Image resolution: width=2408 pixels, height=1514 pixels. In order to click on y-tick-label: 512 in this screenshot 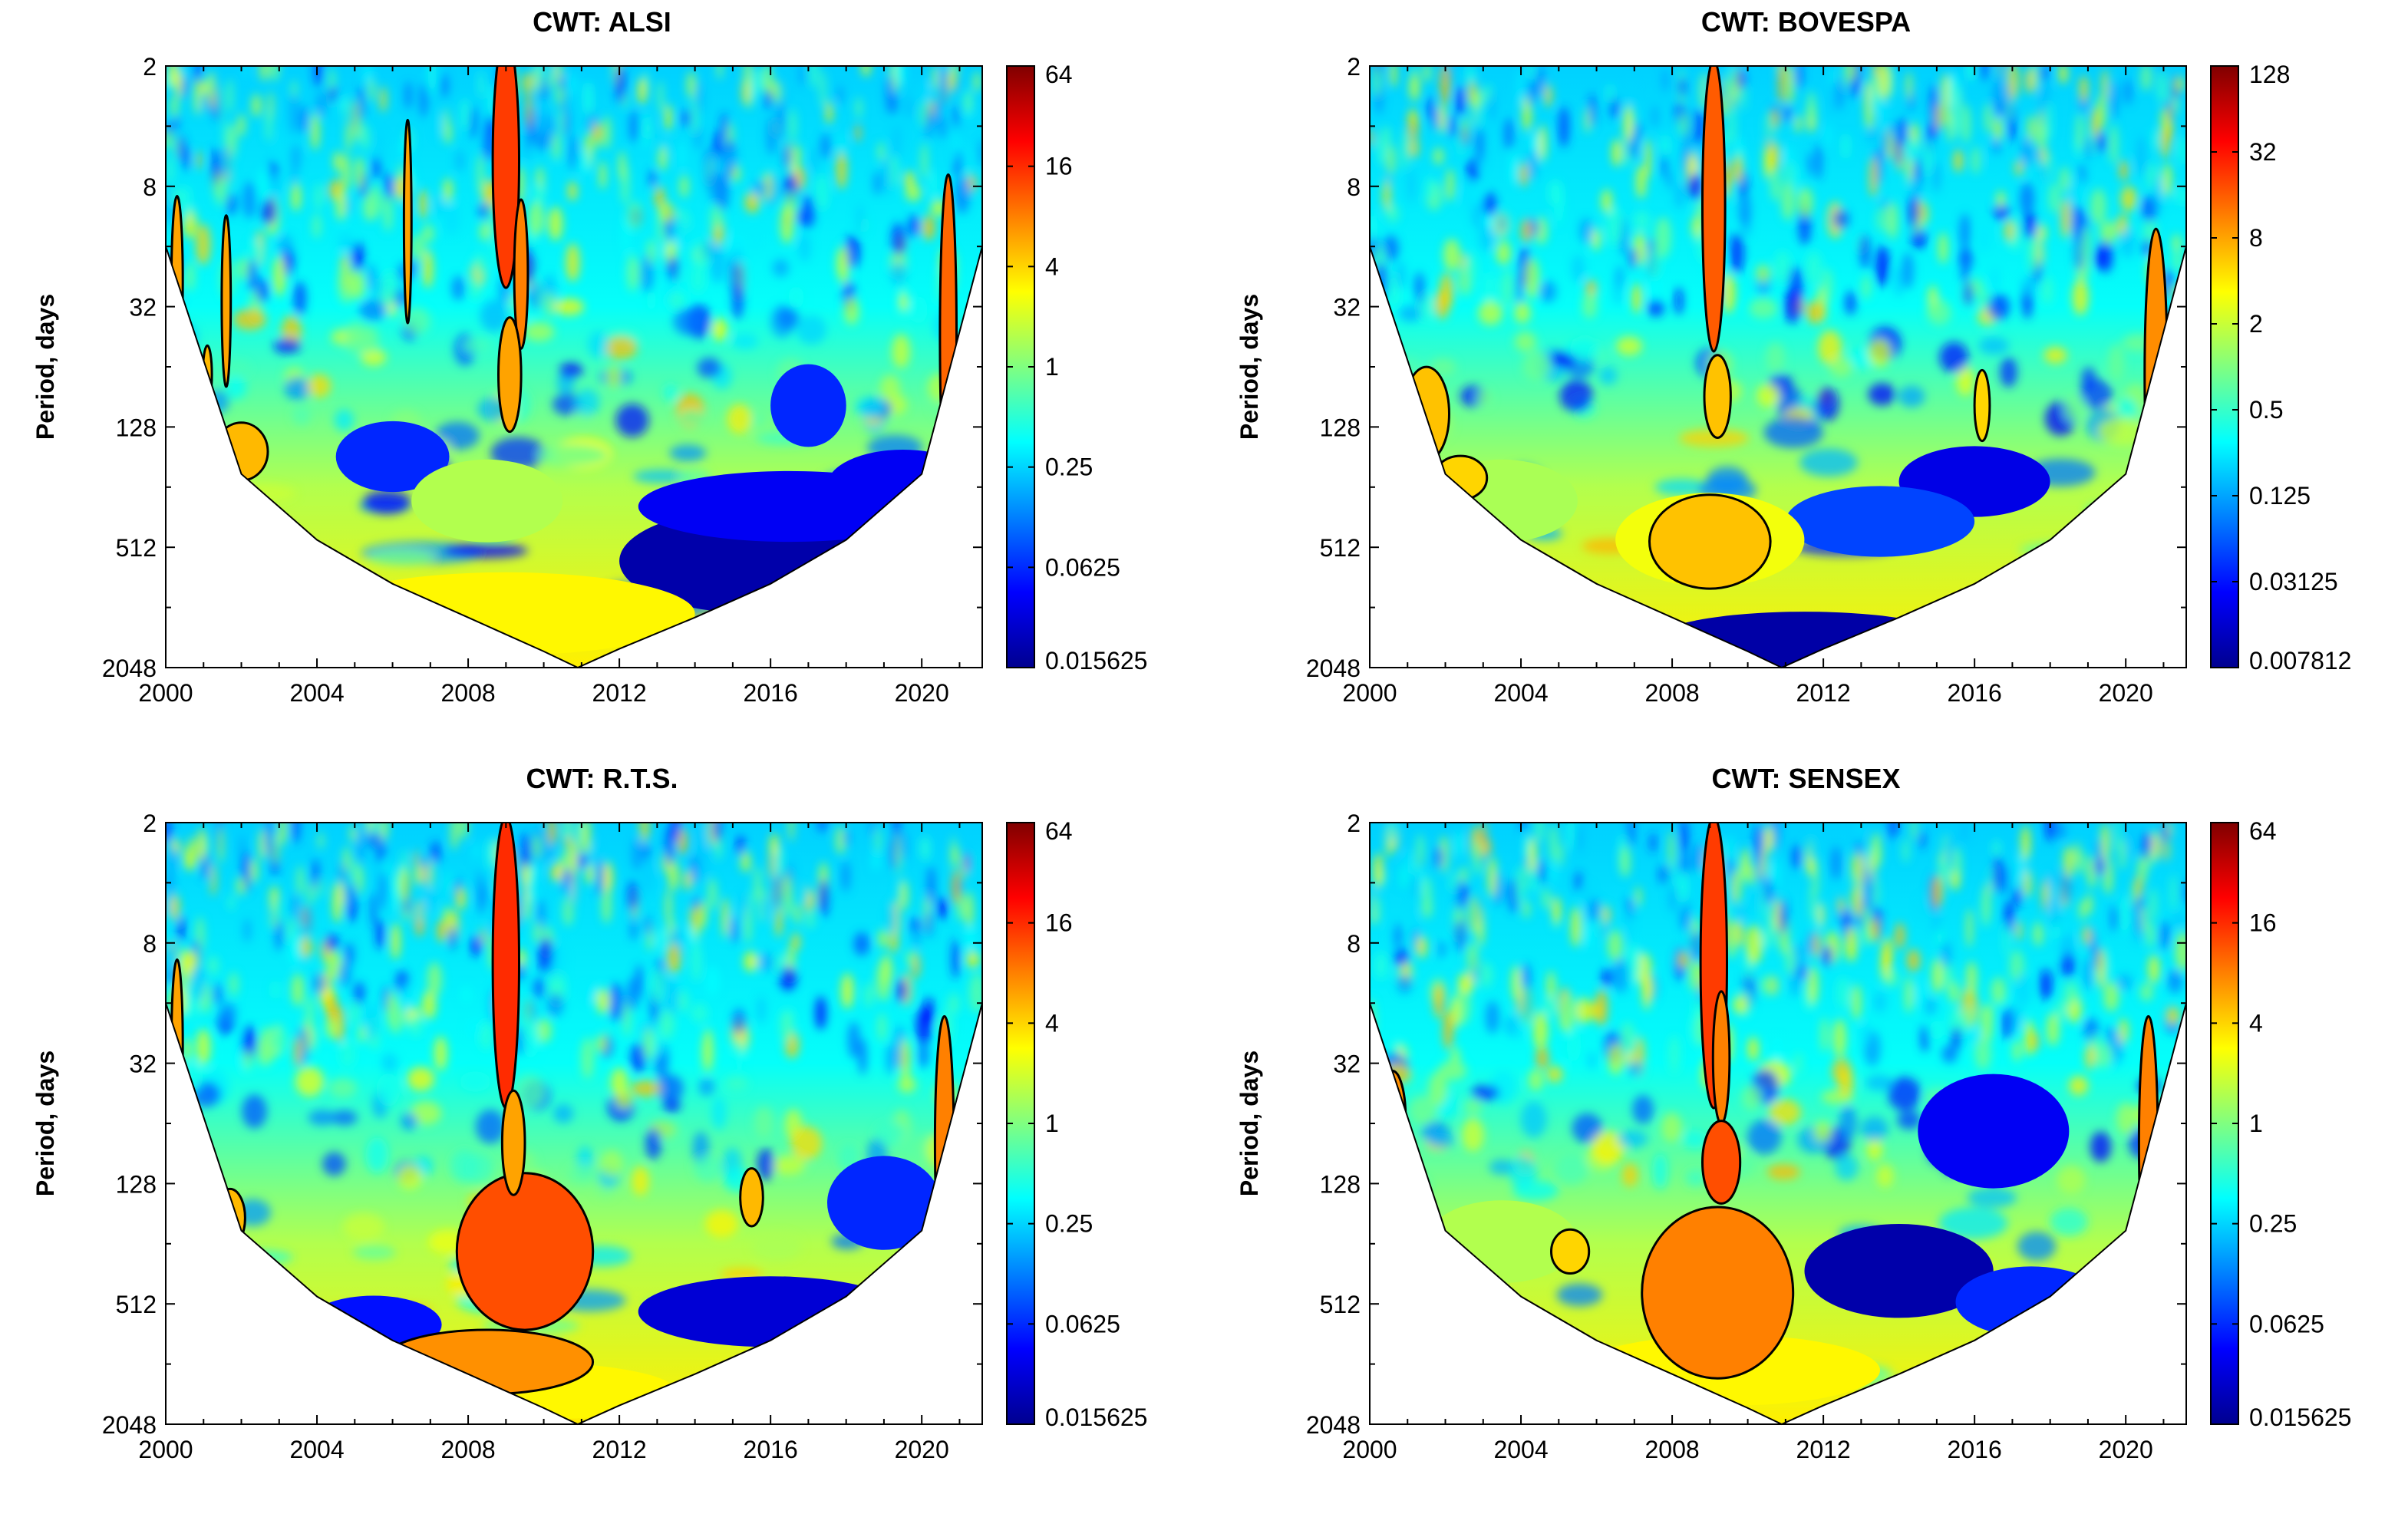, I will do `click(1340, 548)`.